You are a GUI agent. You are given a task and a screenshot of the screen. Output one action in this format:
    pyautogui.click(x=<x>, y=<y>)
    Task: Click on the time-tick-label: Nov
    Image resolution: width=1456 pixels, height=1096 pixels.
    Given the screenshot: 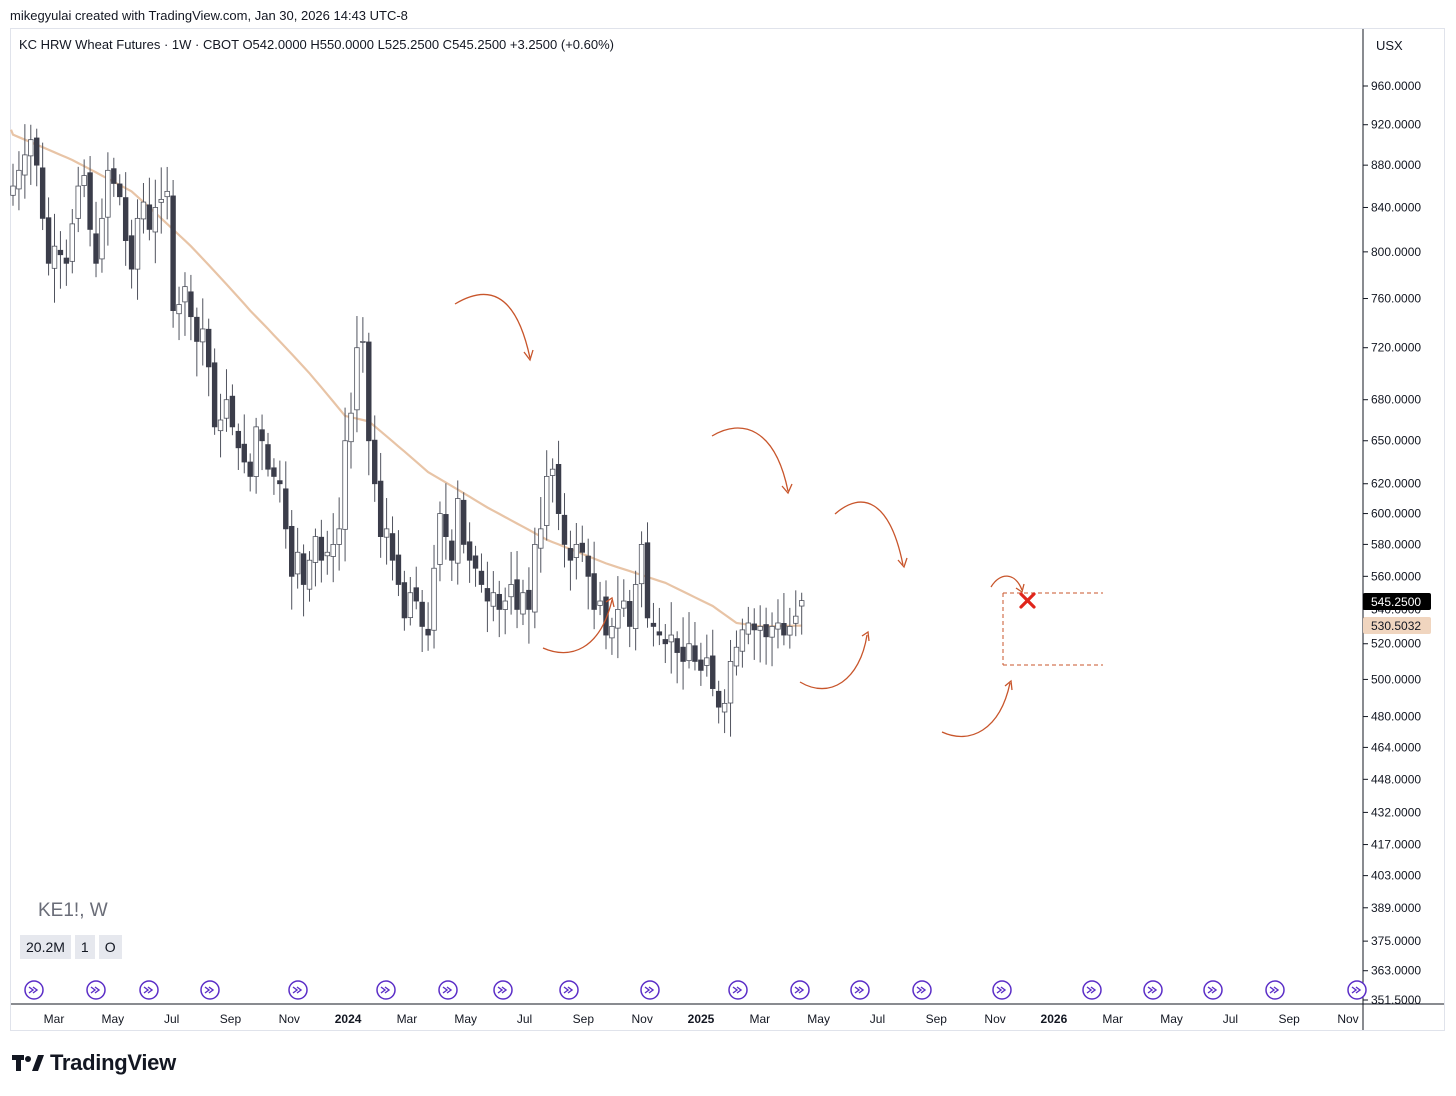 What is the action you would take?
    pyautogui.click(x=994, y=1019)
    